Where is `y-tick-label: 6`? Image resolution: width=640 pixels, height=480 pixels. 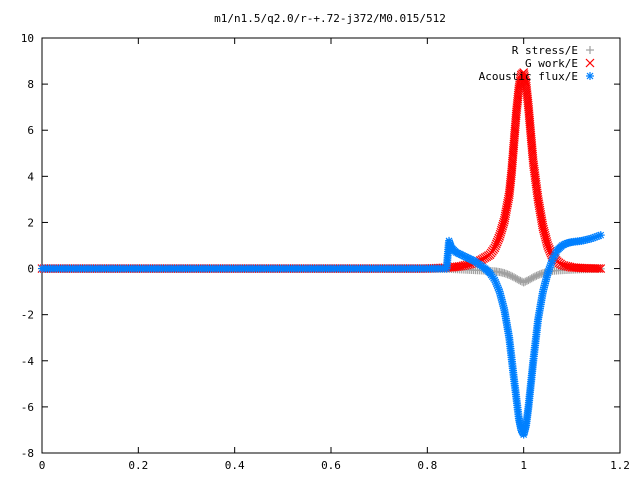 y-tick-label: 6 is located at coordinates (30, 130).